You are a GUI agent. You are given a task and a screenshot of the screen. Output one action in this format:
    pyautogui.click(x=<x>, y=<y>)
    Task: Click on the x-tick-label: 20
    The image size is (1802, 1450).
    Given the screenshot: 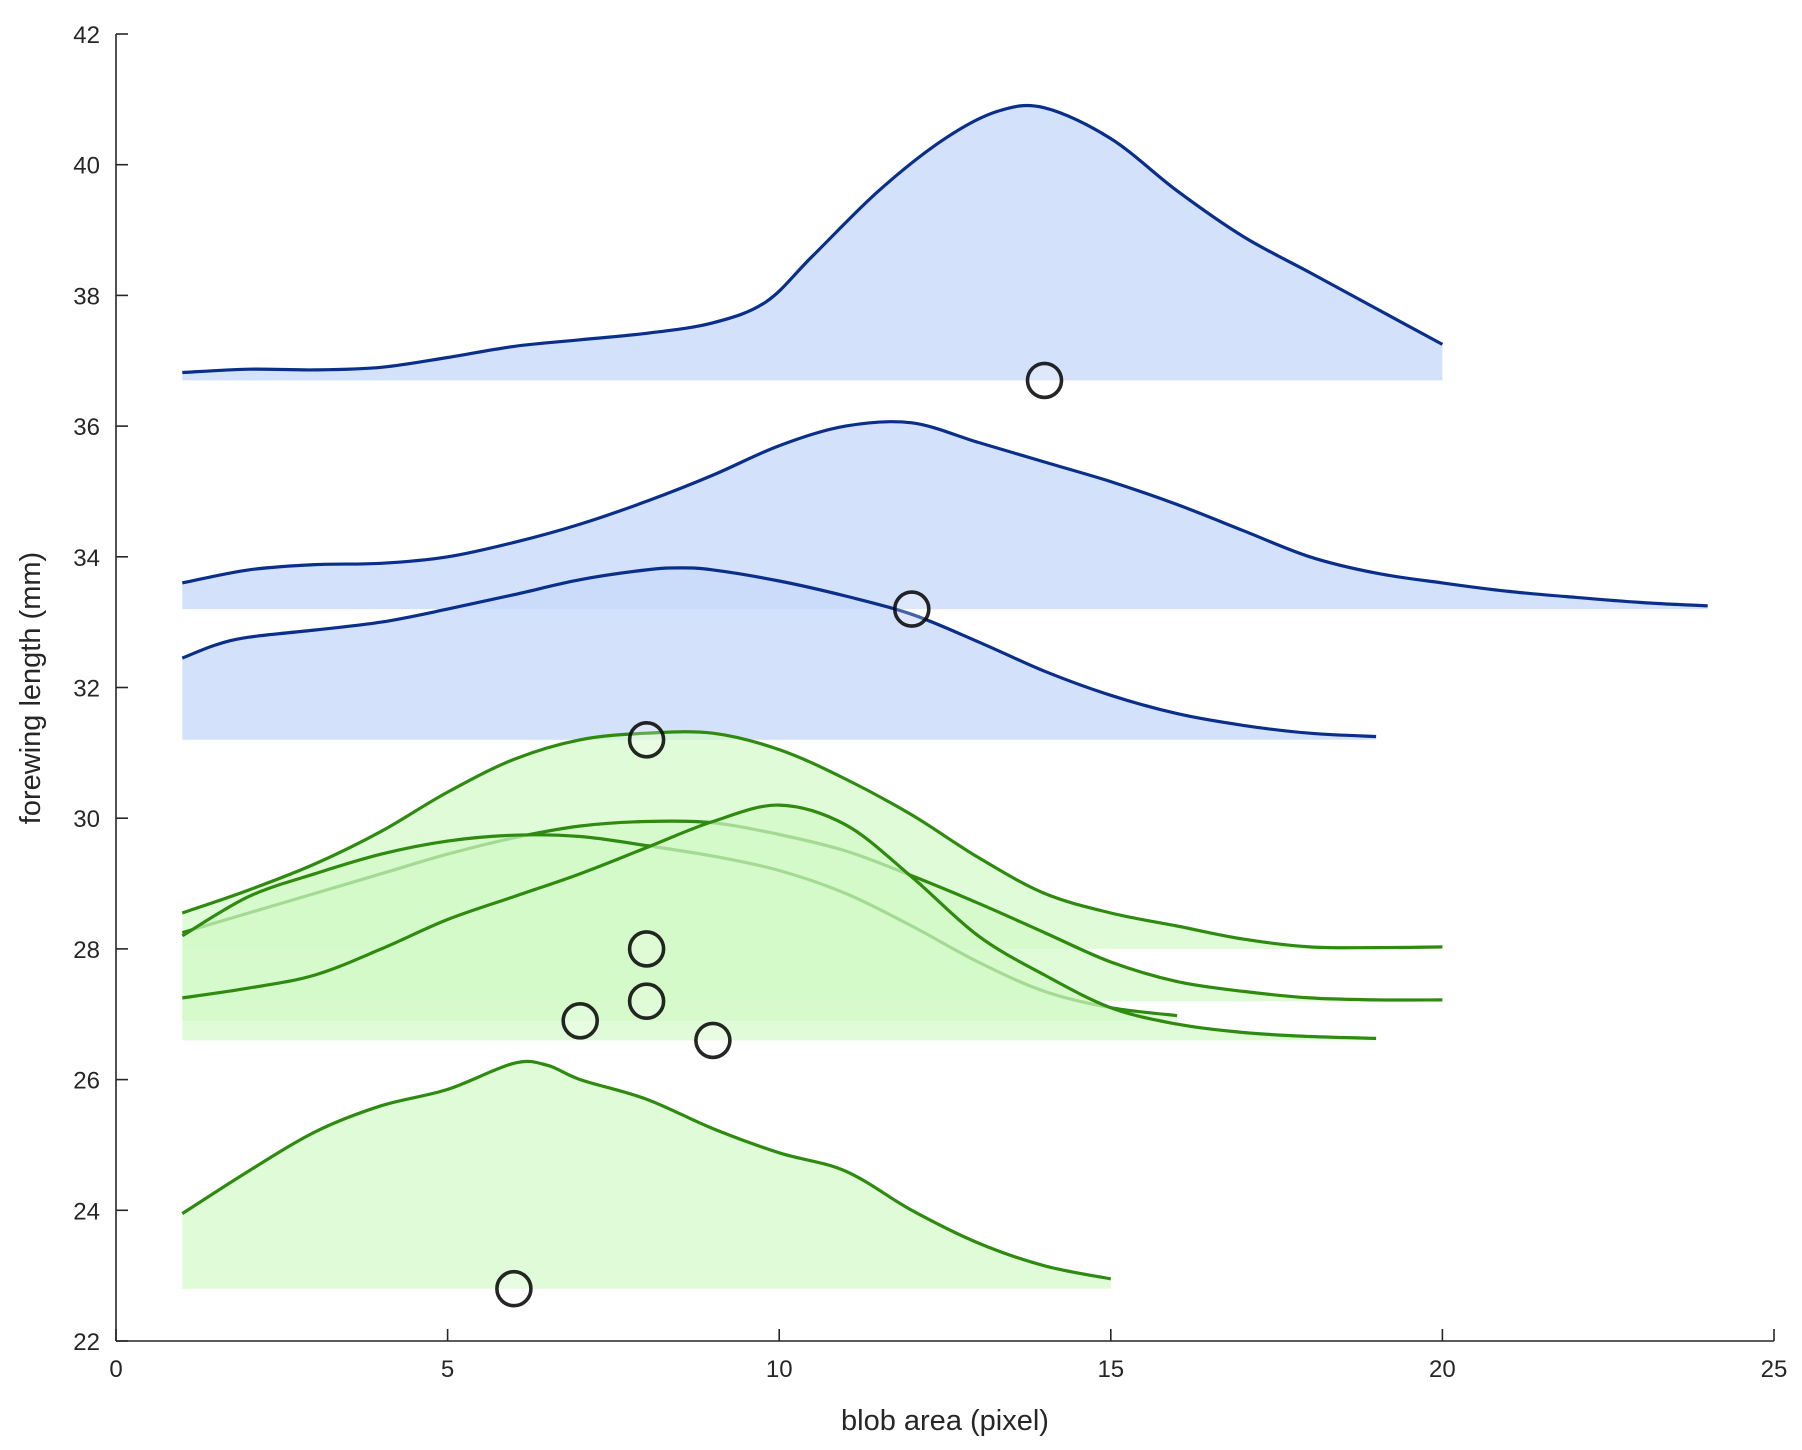 What is the action you would take?
    pyautogui.click(x=1442, y=1369)
    